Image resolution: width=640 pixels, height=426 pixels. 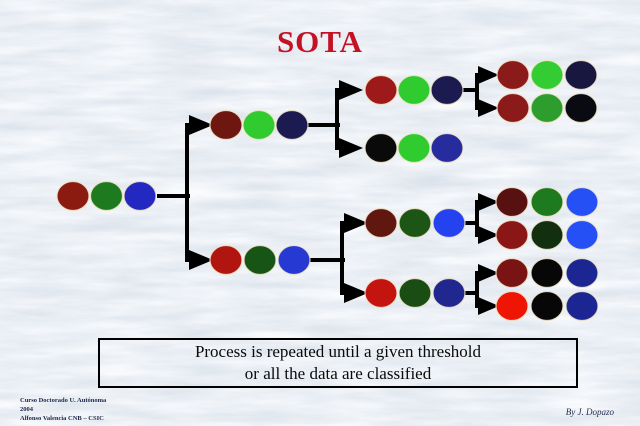 What do you see at coordinates (26, 409) in the screenshot?
I see `credit-line-2: 2004` at bounding box center [26, 409].